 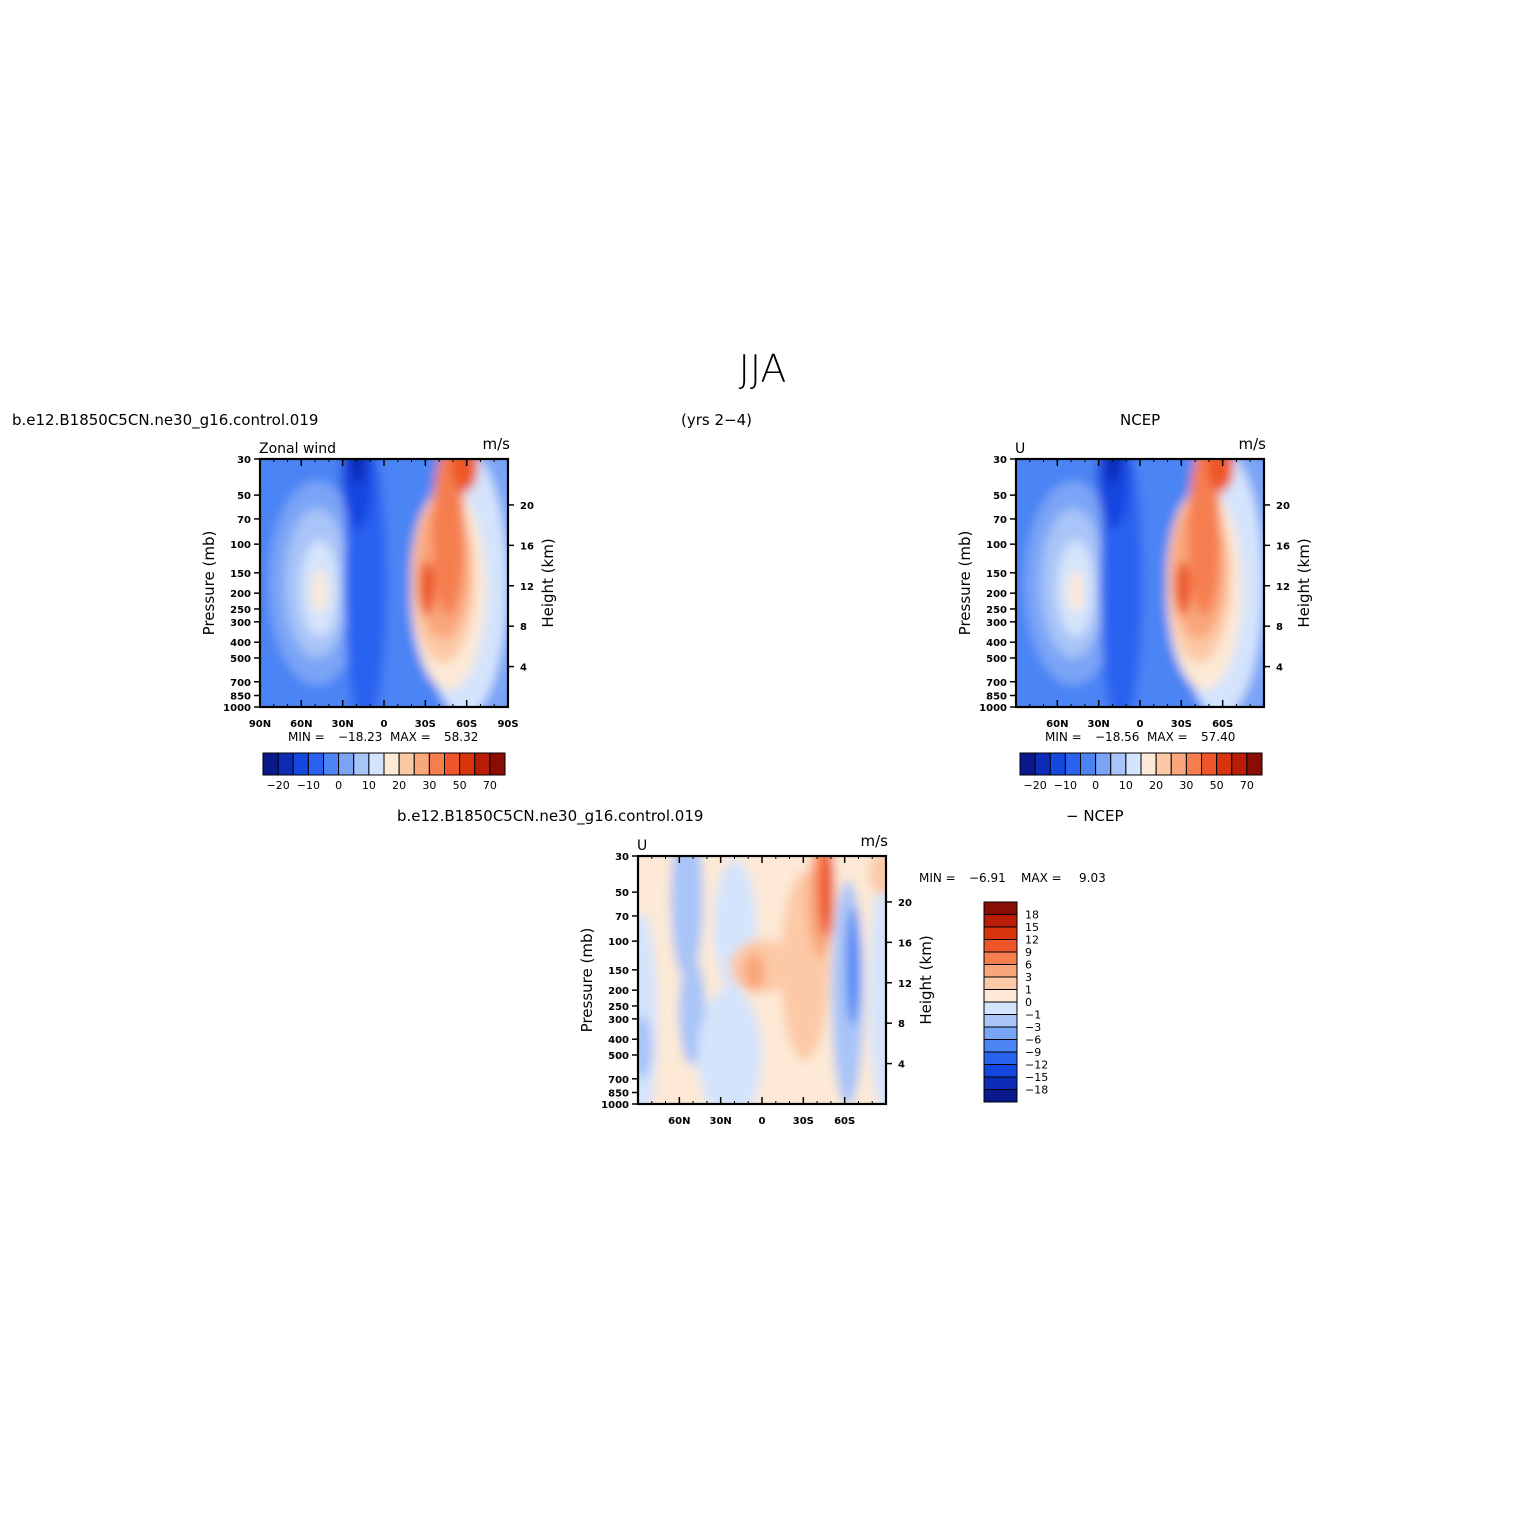 What do you see at coordinates (550, 816) in the screenshot?
I see `diff-case-label: b.e12.B1850C5CN.ne30_g16.control.019` at bounding box center [550, 816].